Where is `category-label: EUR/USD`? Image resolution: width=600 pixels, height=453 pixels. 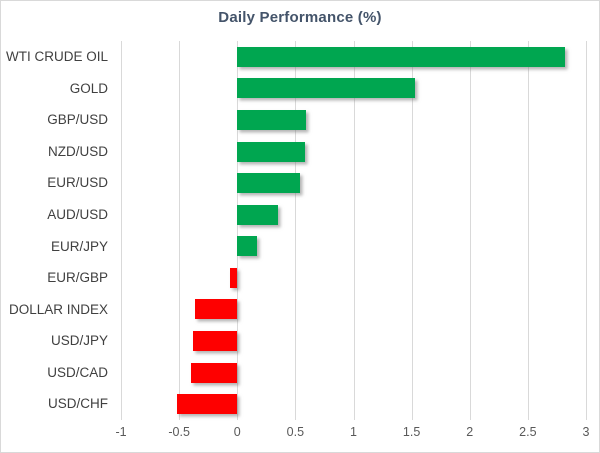 category-label: EUR/USD is located at coordinates (77, 183).